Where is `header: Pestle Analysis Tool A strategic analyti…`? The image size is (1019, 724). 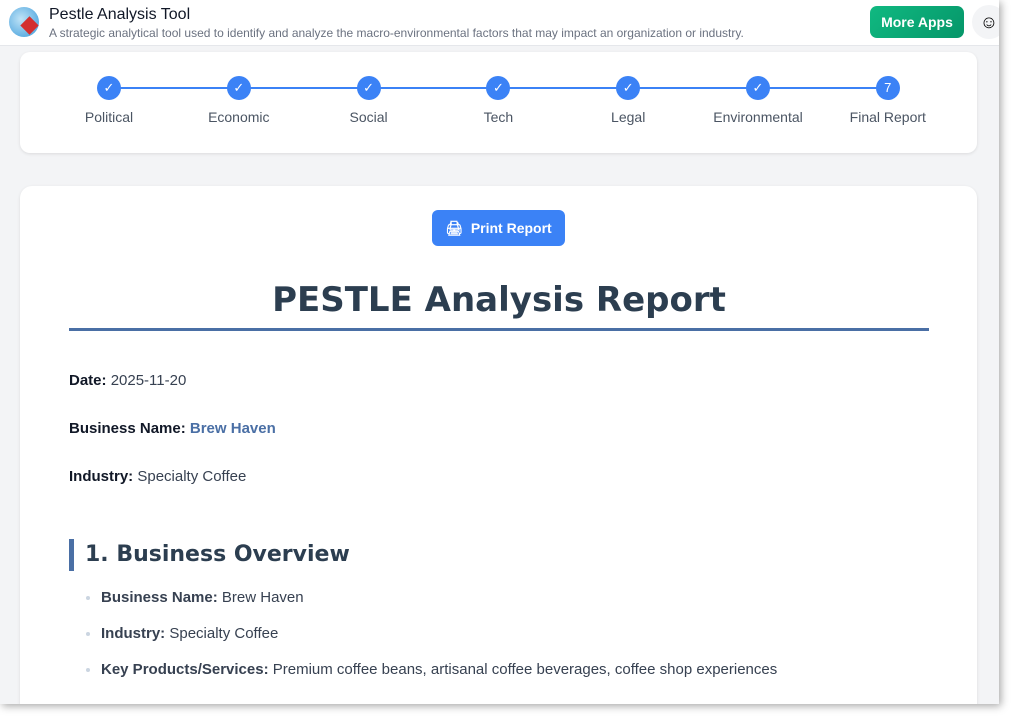
header: Pestle Analysis Tool A strategic analyti… is located at coordinates (499, 23).